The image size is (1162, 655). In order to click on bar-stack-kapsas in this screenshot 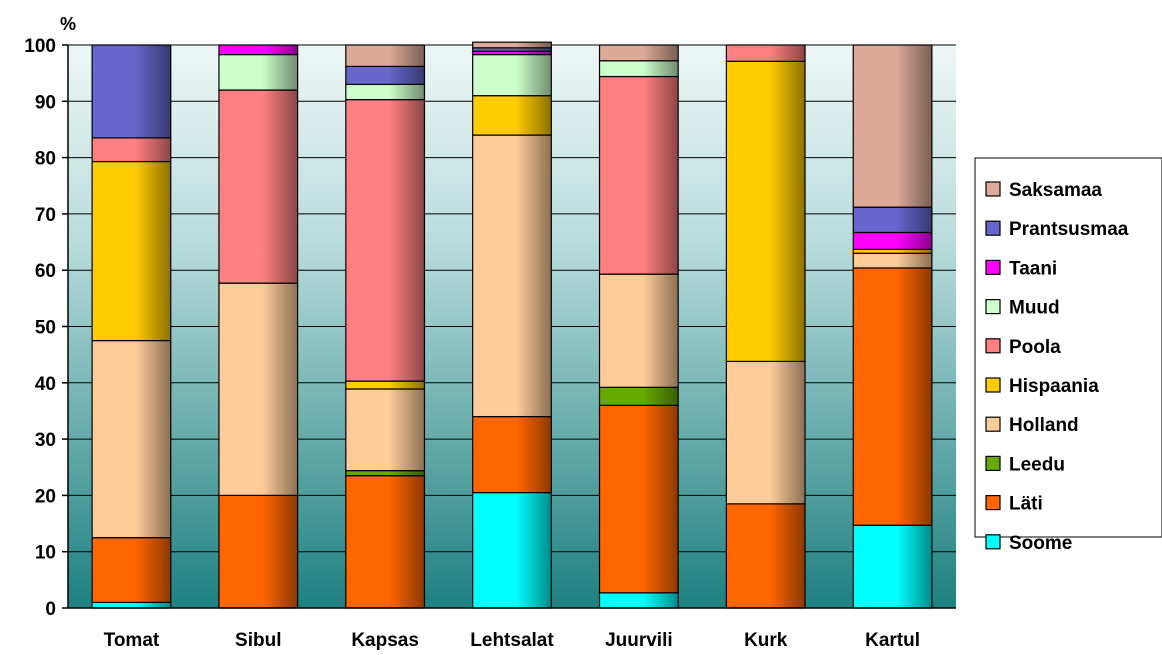, I will do `click(385, 326)`.